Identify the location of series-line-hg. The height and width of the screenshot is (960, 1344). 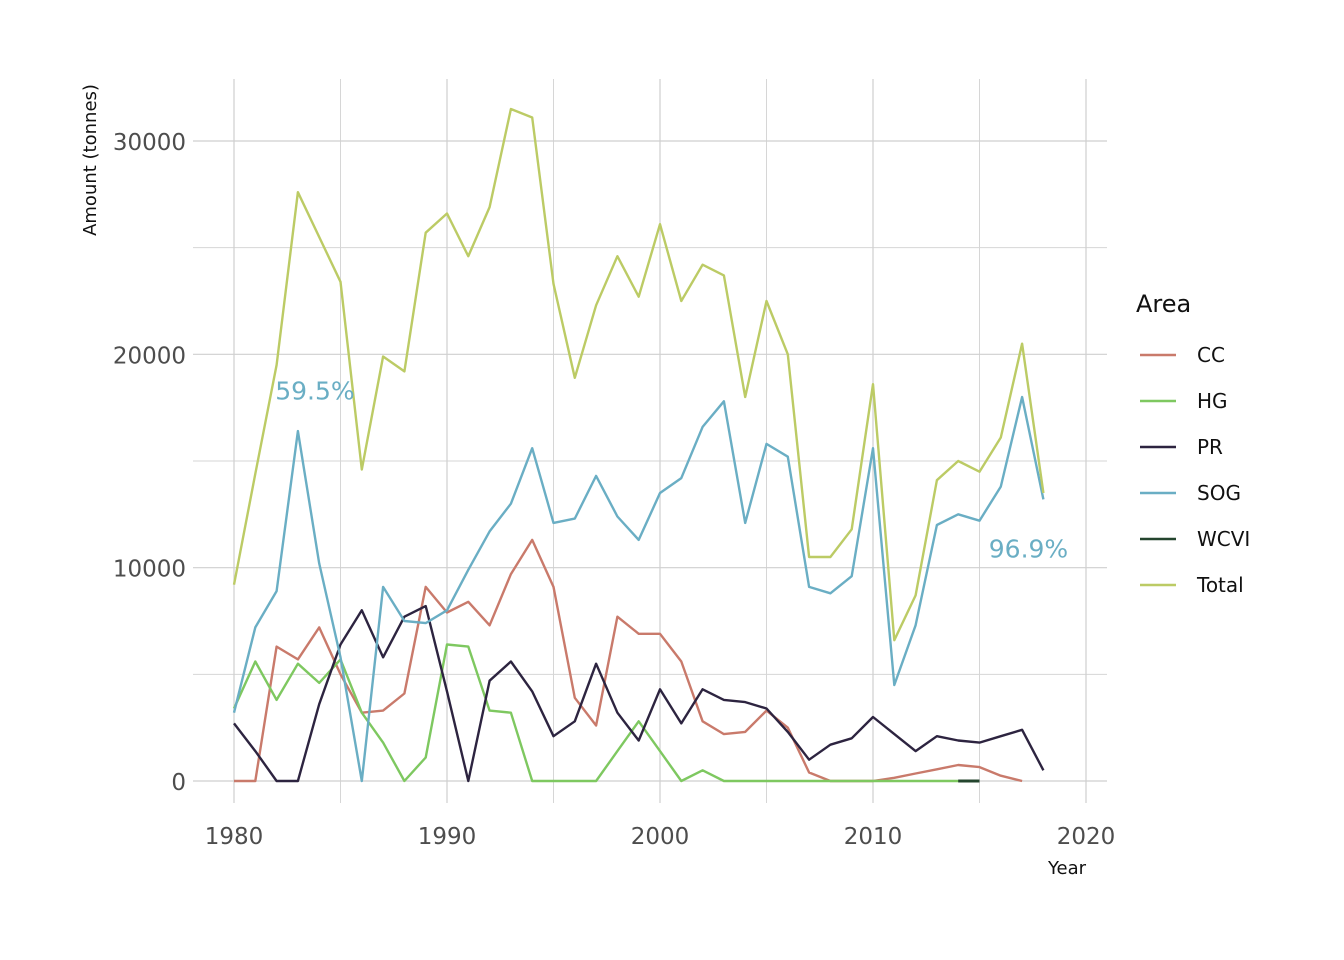
(606, 713).